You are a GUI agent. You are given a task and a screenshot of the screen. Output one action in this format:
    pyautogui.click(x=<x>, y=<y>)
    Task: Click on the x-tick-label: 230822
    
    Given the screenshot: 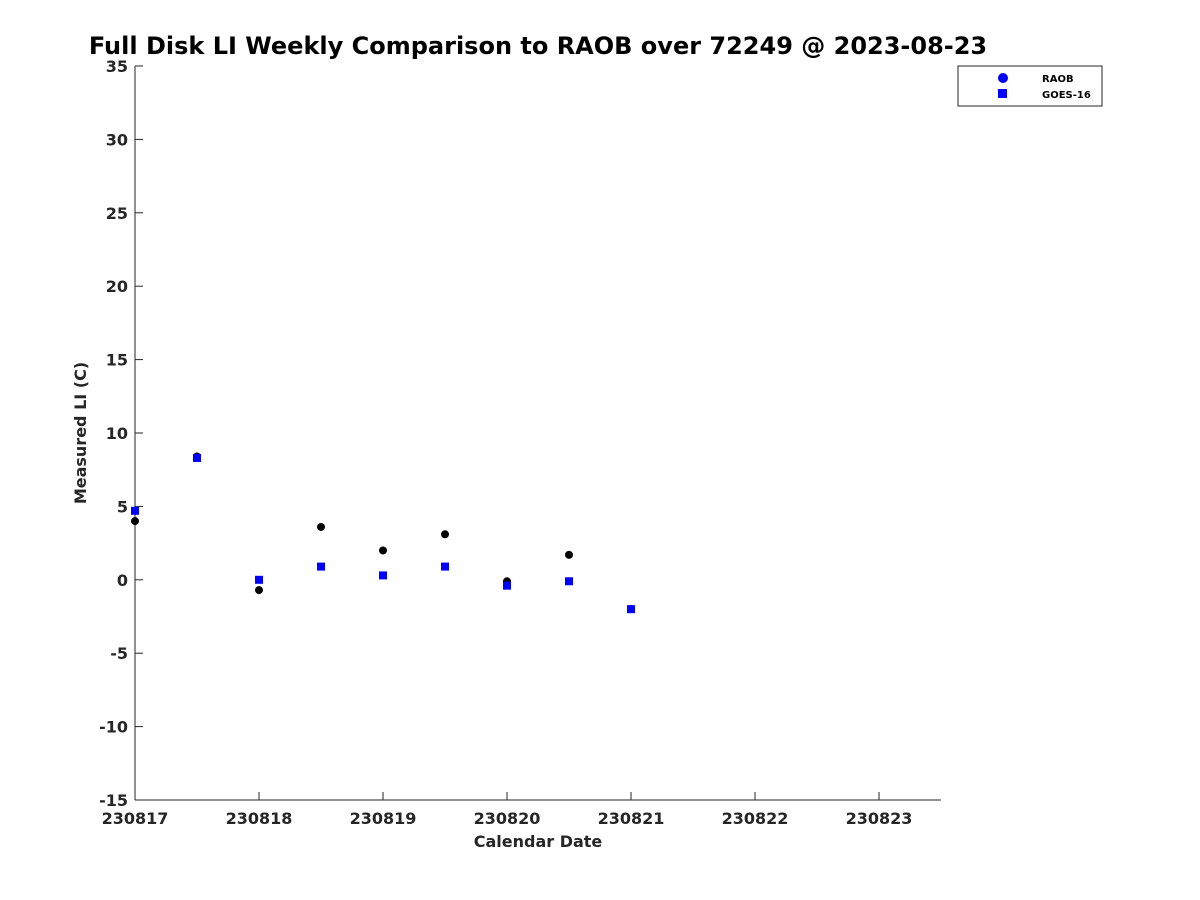 What is the action you would take?
    pyautogui.click(x=755, y=818)
    